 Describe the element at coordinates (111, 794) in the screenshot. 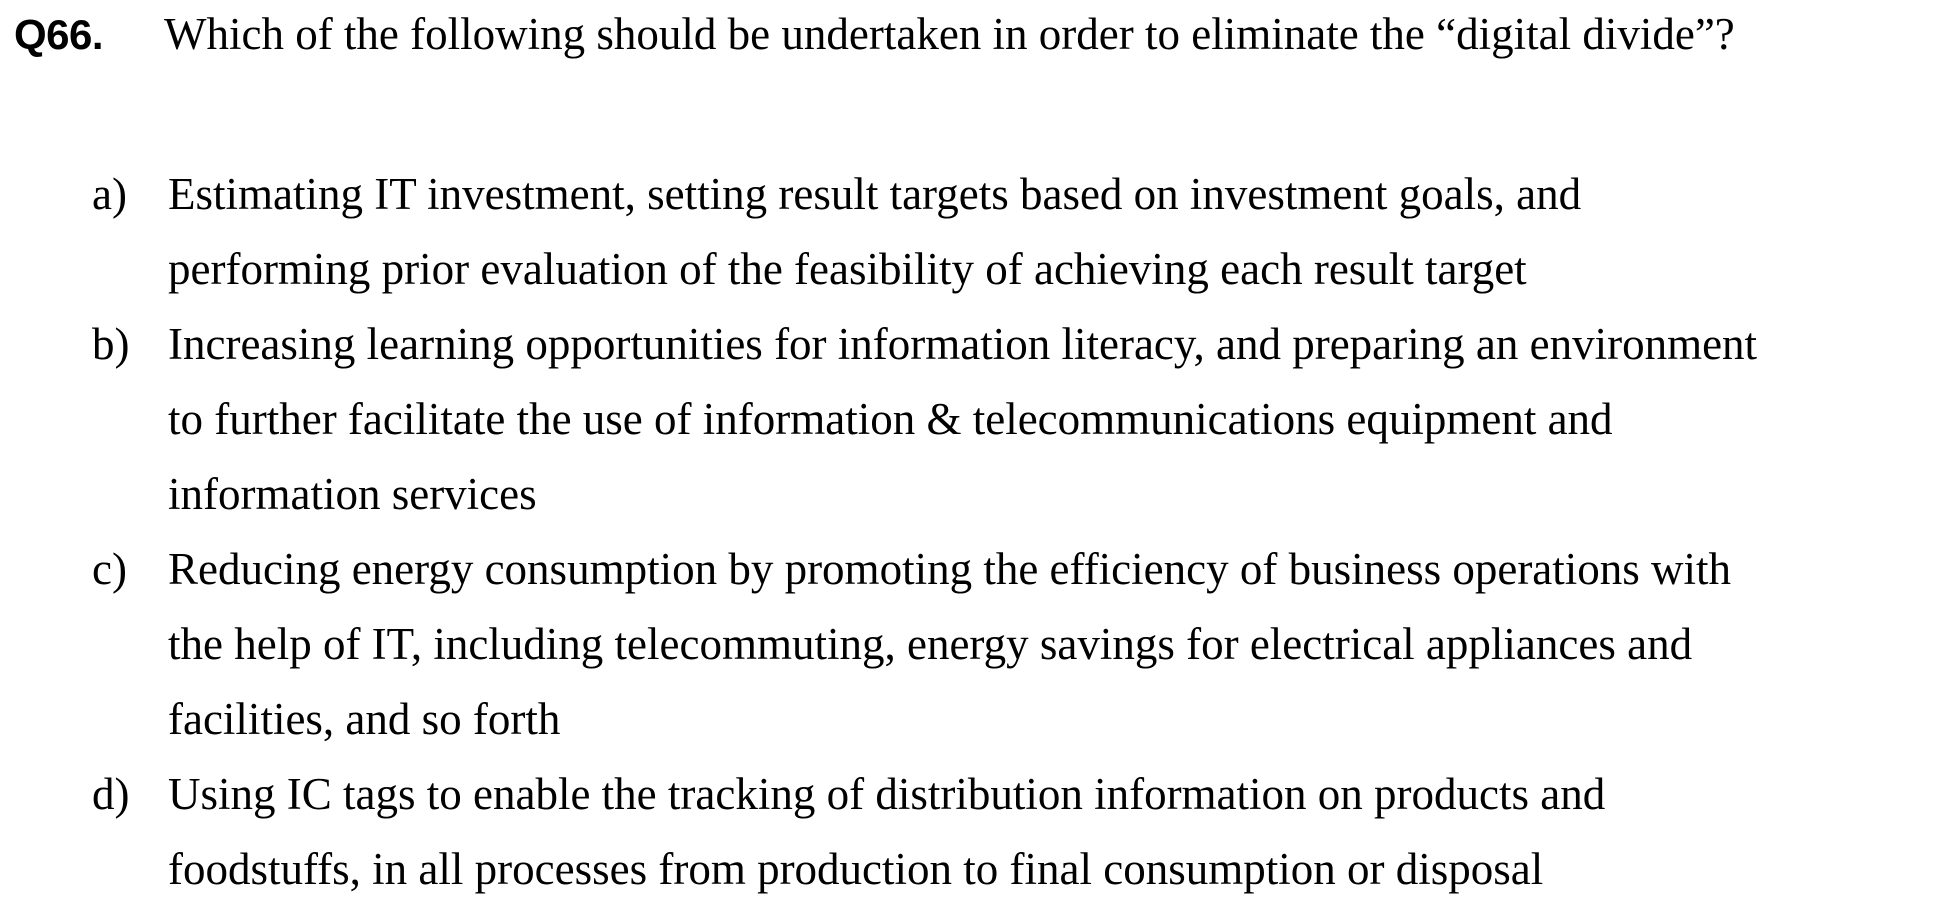

I see `option-letter: d)` at that location.